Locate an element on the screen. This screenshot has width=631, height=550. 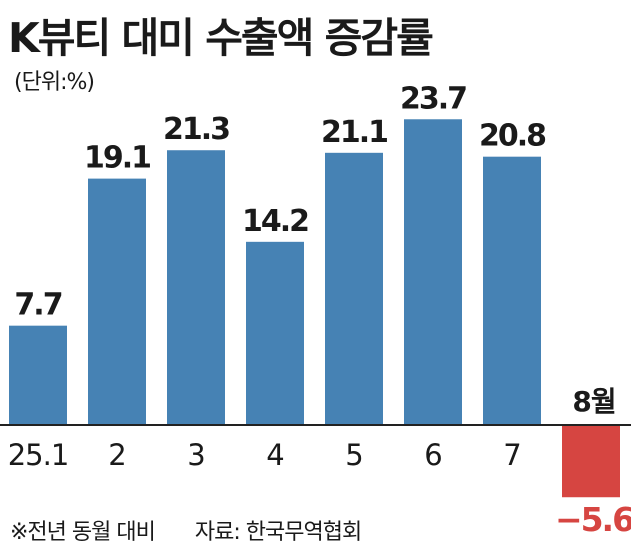
category-label-7: 7 is located at coordinates (511, 455).